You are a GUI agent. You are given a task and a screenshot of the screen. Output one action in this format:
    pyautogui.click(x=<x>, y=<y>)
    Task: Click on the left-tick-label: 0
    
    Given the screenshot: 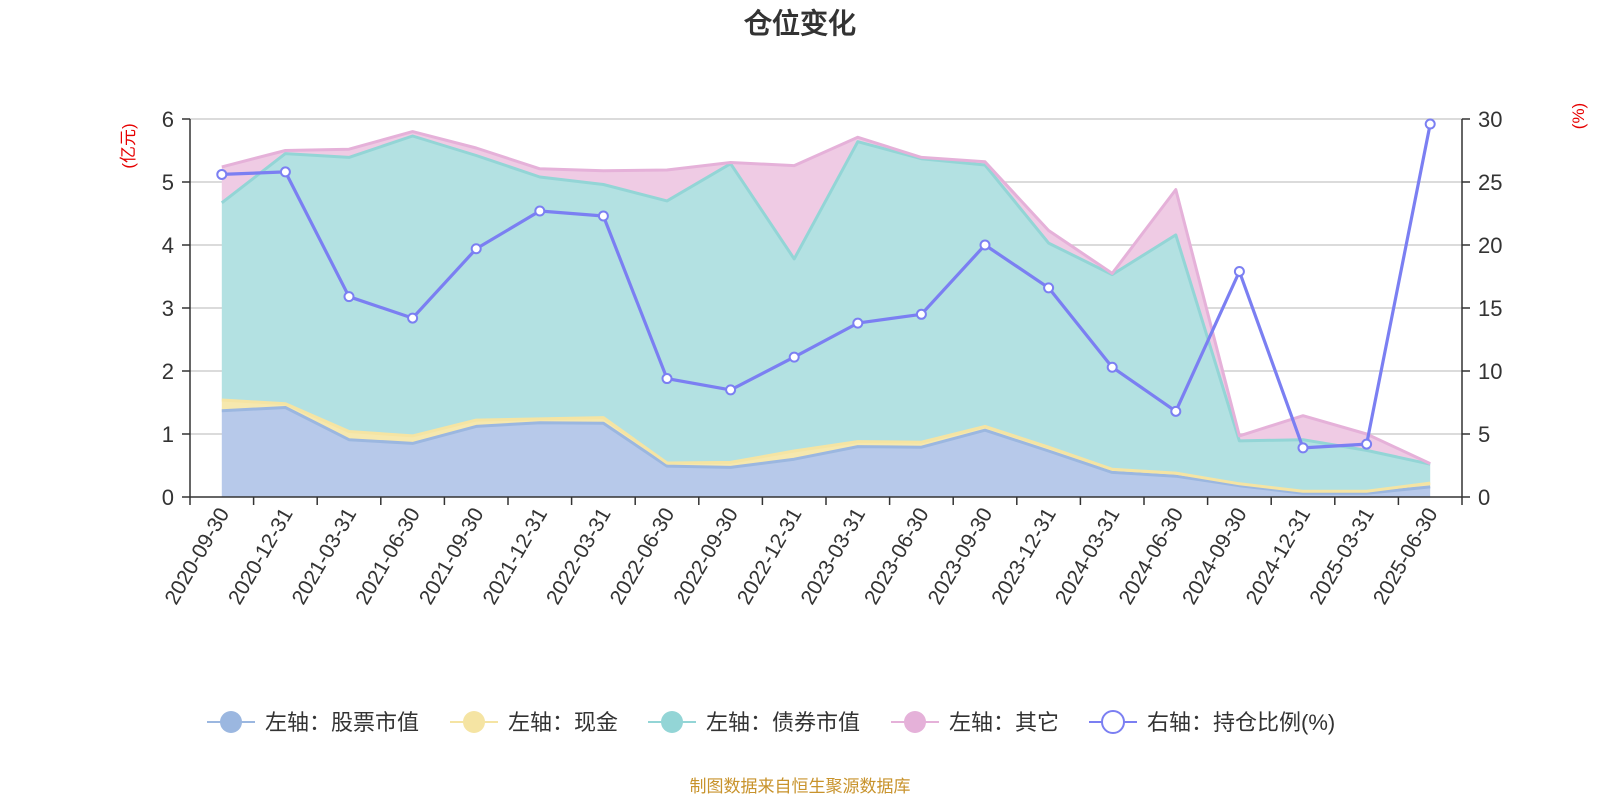 What is the action you would take?
    pyautogui.click(x=168, y=497)
    